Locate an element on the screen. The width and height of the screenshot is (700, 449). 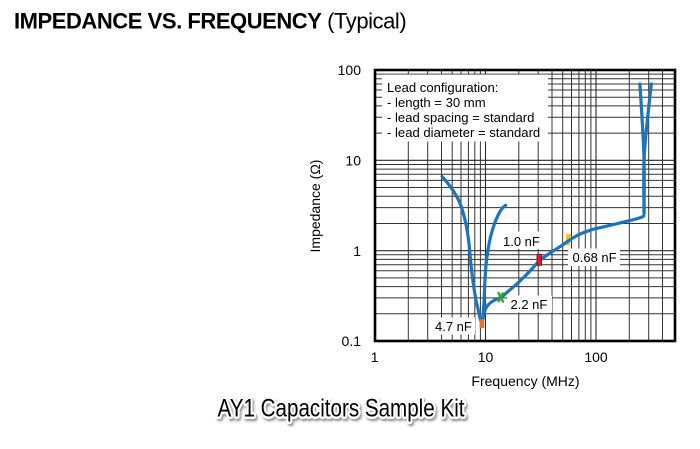
svg-text: 2.2 nF is located at coordinates (529, 304).